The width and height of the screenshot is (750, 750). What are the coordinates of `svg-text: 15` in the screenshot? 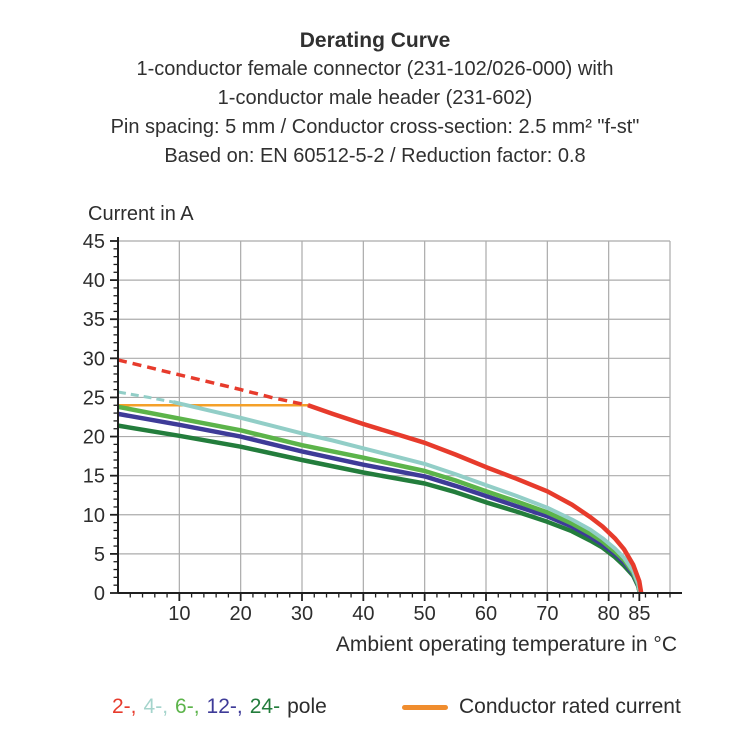 It's located at (94, 477).